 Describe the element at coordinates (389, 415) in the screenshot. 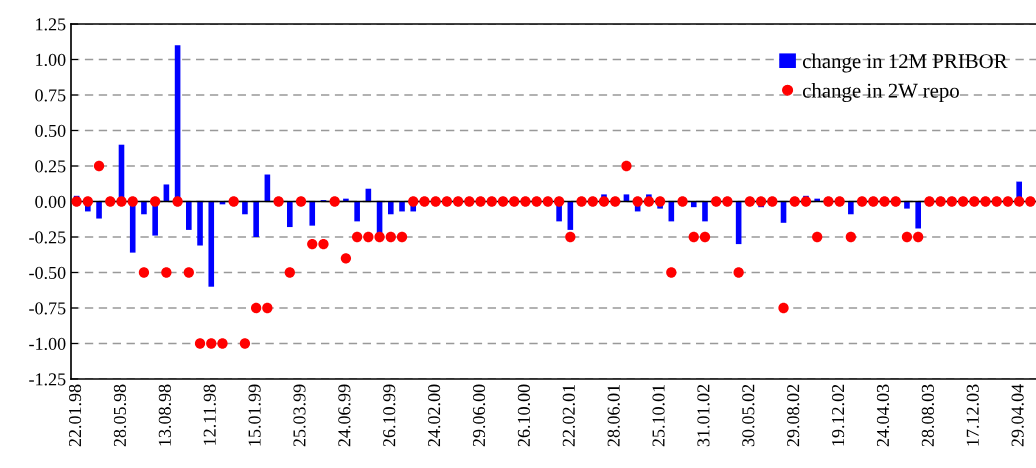

I see `x-tick-label: 26.10.99` at that location.